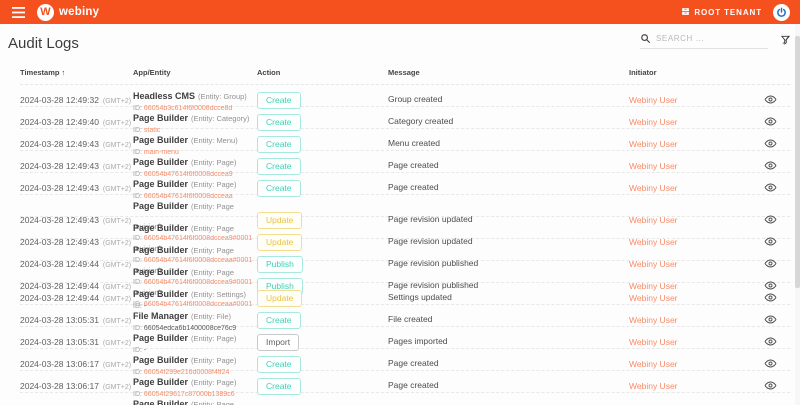 The height and width of the screenshot is (405, 800). Describe the element at coordinates (186, 372) in the screenshot. I see `entity-id: 66054f299e216d0008f4ff24` at that location.